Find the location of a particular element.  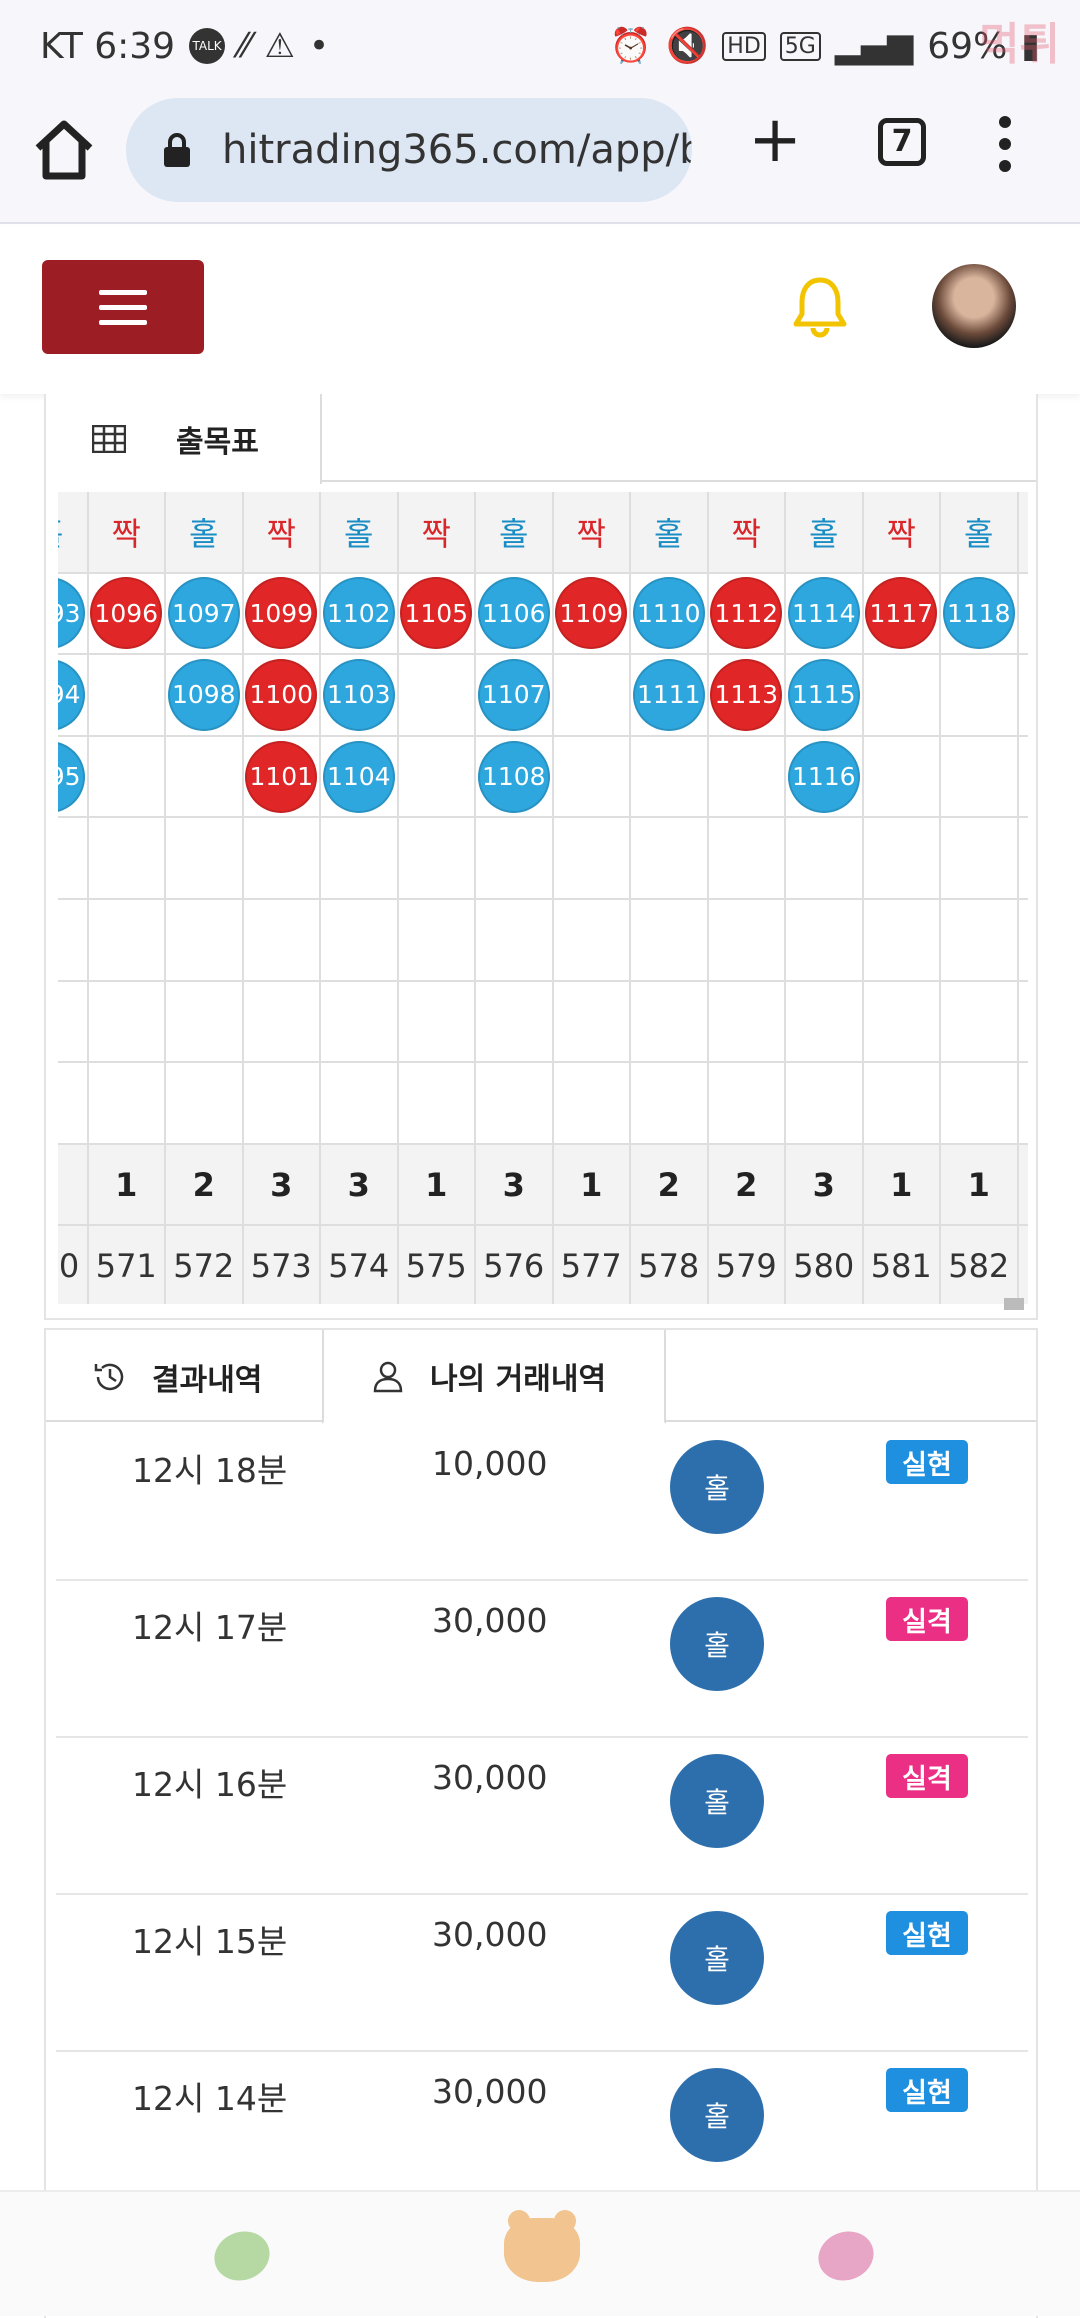

bead-panel-tabbar: 출목표 is located at coordinates (541, 439).